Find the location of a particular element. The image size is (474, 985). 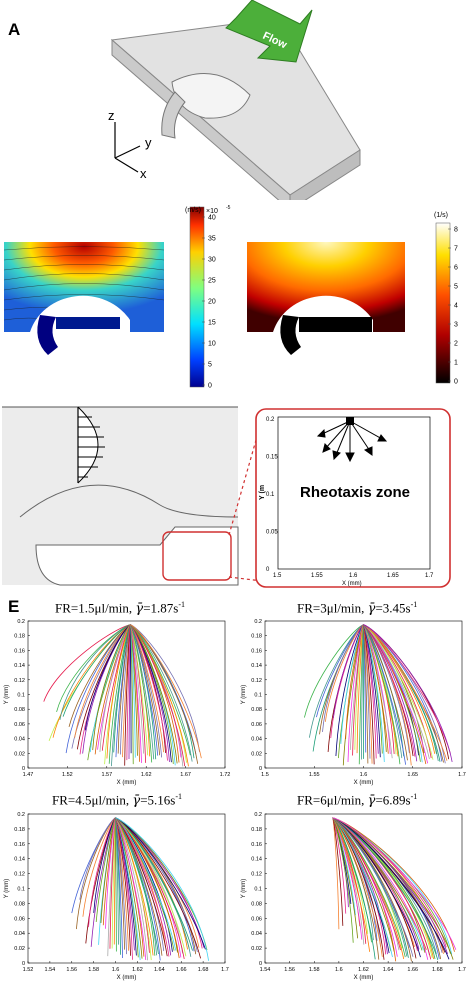

colorbar-tick-label: 30 is located at coordinates (212, 260).